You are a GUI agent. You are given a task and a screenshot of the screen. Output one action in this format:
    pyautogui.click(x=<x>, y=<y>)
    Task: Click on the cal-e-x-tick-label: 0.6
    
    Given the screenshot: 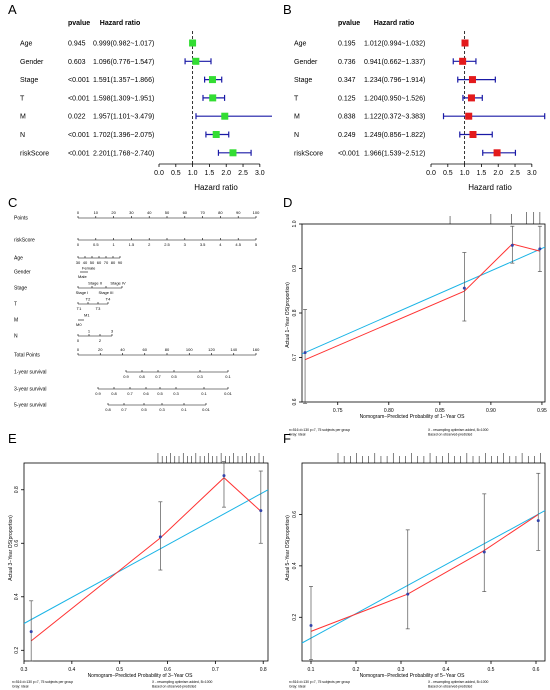 What is the action you would take?
    pyautogui.click(x=167, y=670)
    